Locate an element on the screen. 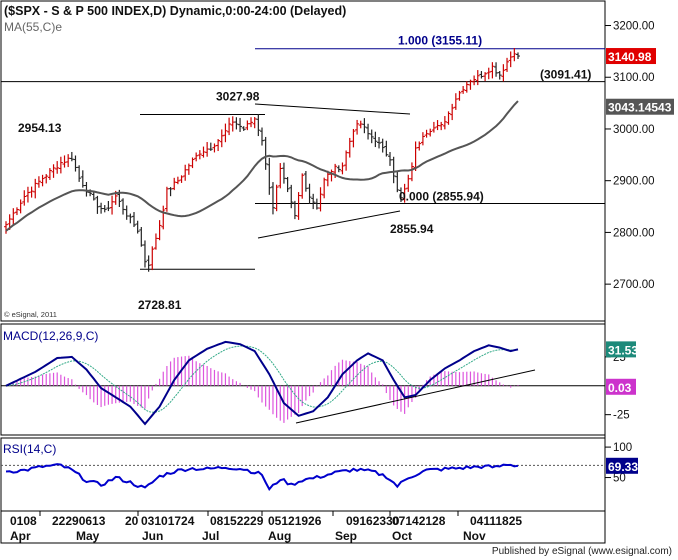  ma-label: MA(55,C)e is located at coordinates (33, 27).